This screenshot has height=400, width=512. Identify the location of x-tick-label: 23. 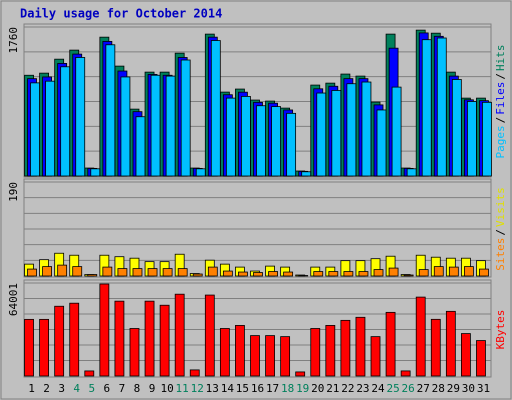
(362, 388).